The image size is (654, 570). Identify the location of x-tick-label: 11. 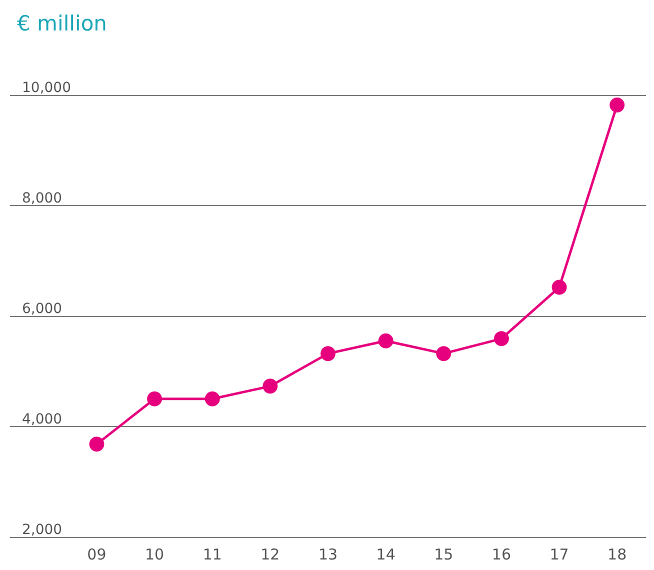
(212, 555).